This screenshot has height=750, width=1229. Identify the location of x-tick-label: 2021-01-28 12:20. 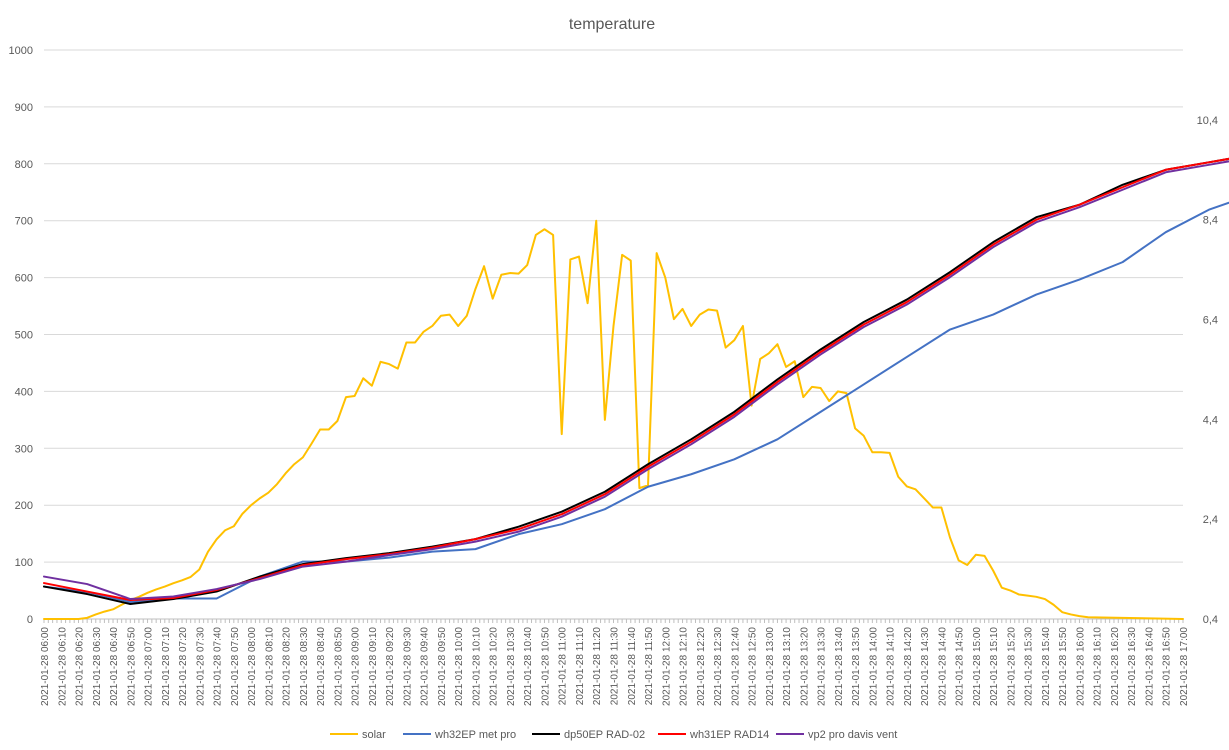
(701, 666).